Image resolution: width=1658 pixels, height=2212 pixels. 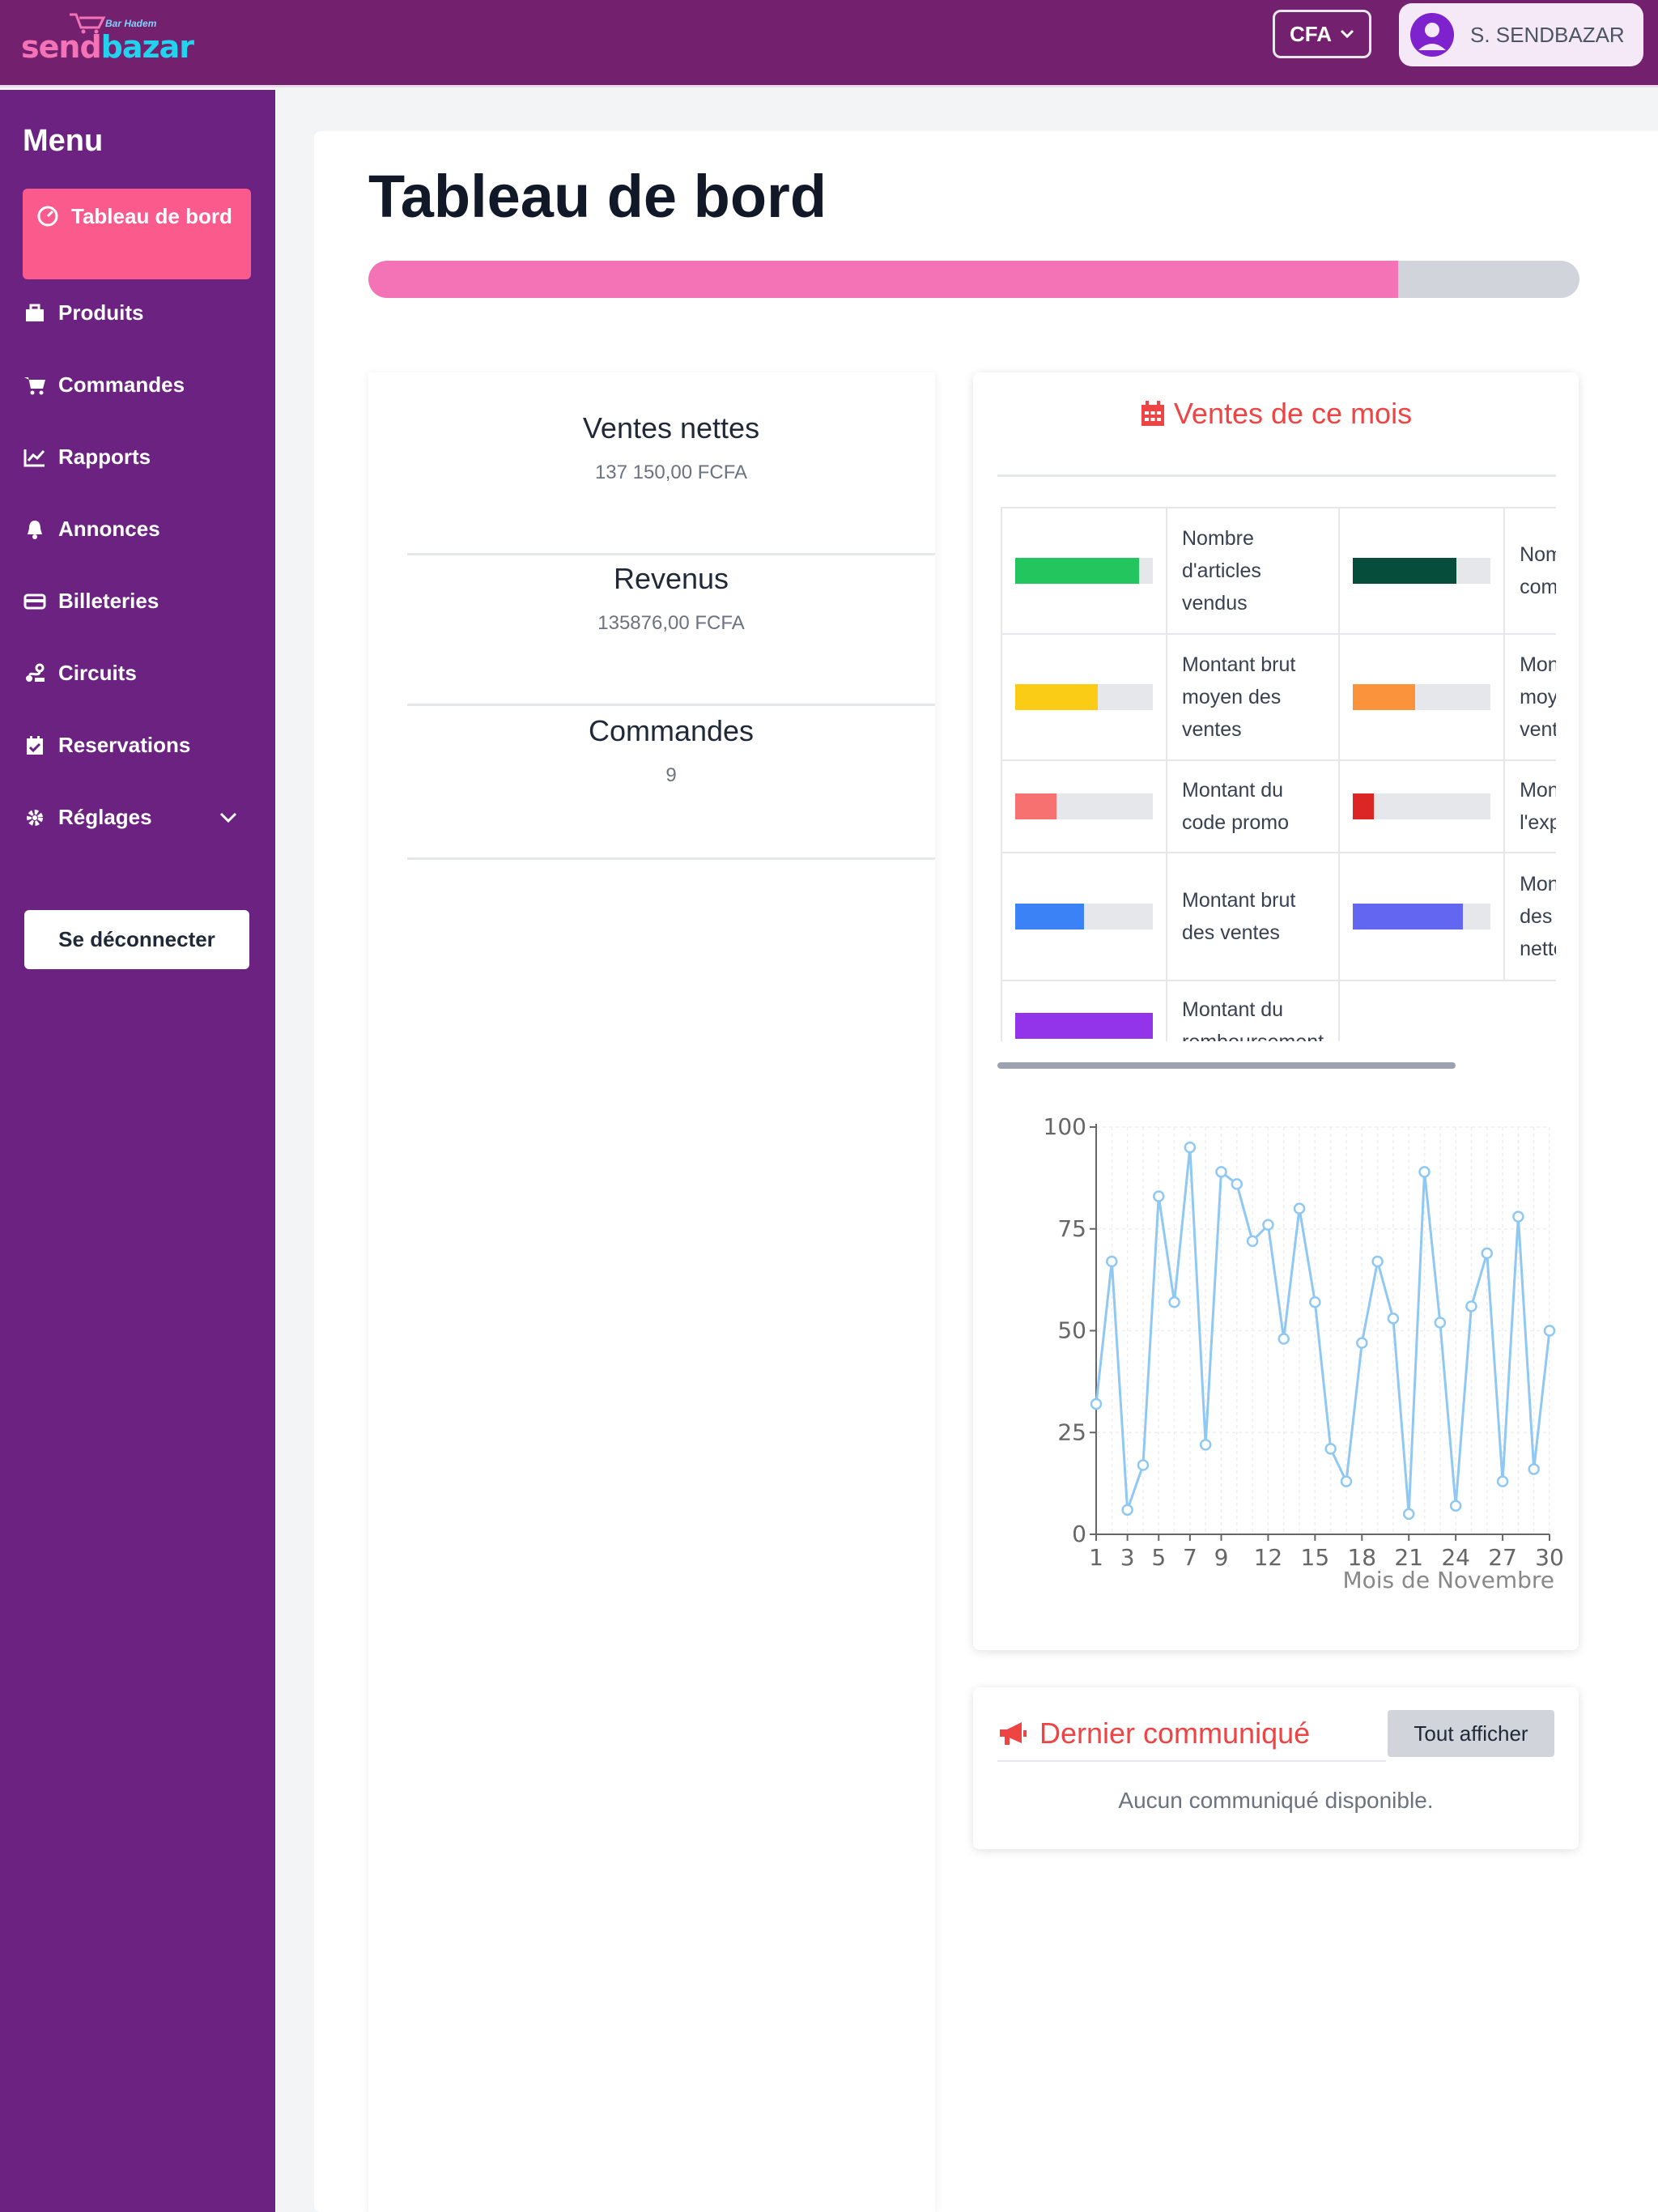 I want to click on calendar-icon, so click(x=1152, y=414).